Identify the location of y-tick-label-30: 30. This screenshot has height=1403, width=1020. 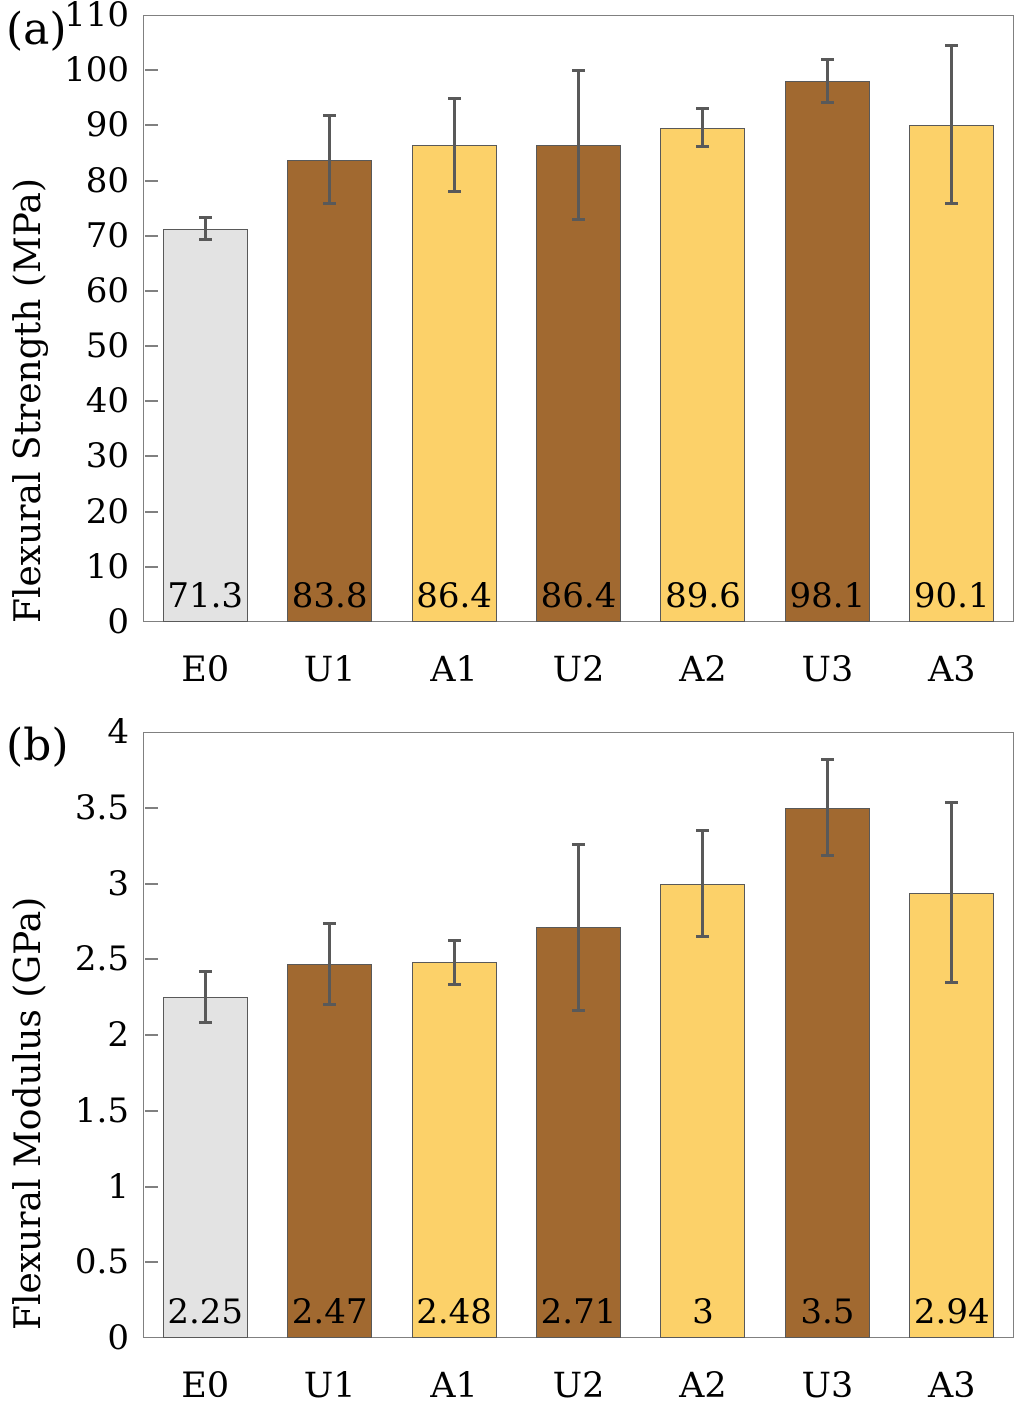
(107, 456).